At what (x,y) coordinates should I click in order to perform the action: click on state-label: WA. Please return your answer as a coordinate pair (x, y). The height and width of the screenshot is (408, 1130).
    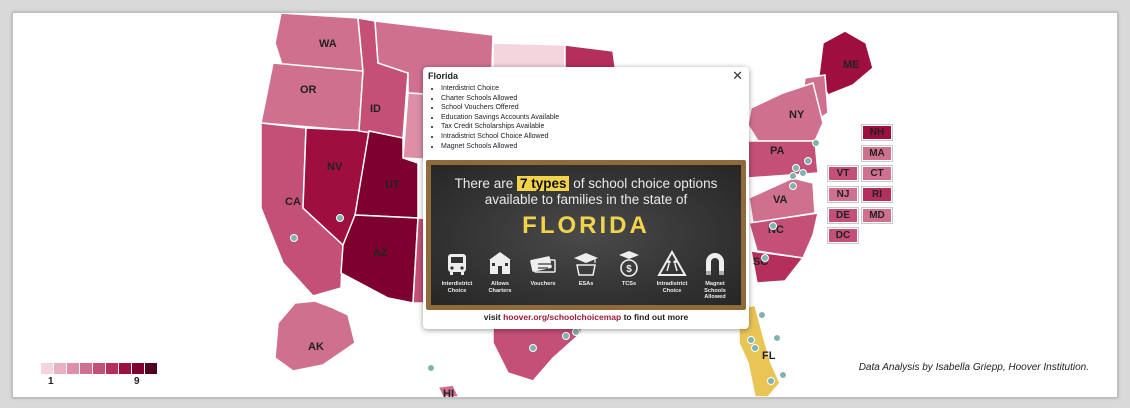
    Looking at the image, I should click on (328, 44).